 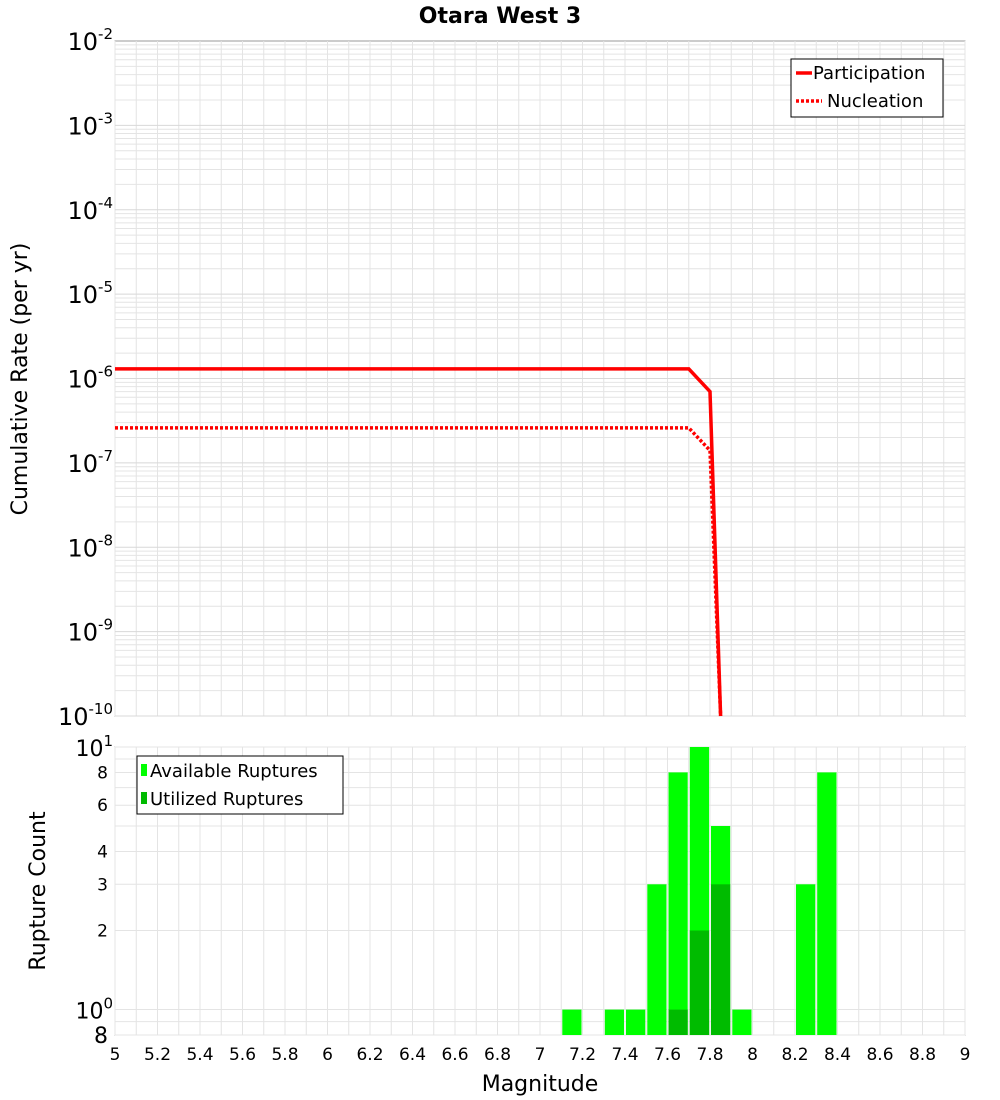 I want to click on x-tick-label: 8.8, so click(x=922, y=1055).